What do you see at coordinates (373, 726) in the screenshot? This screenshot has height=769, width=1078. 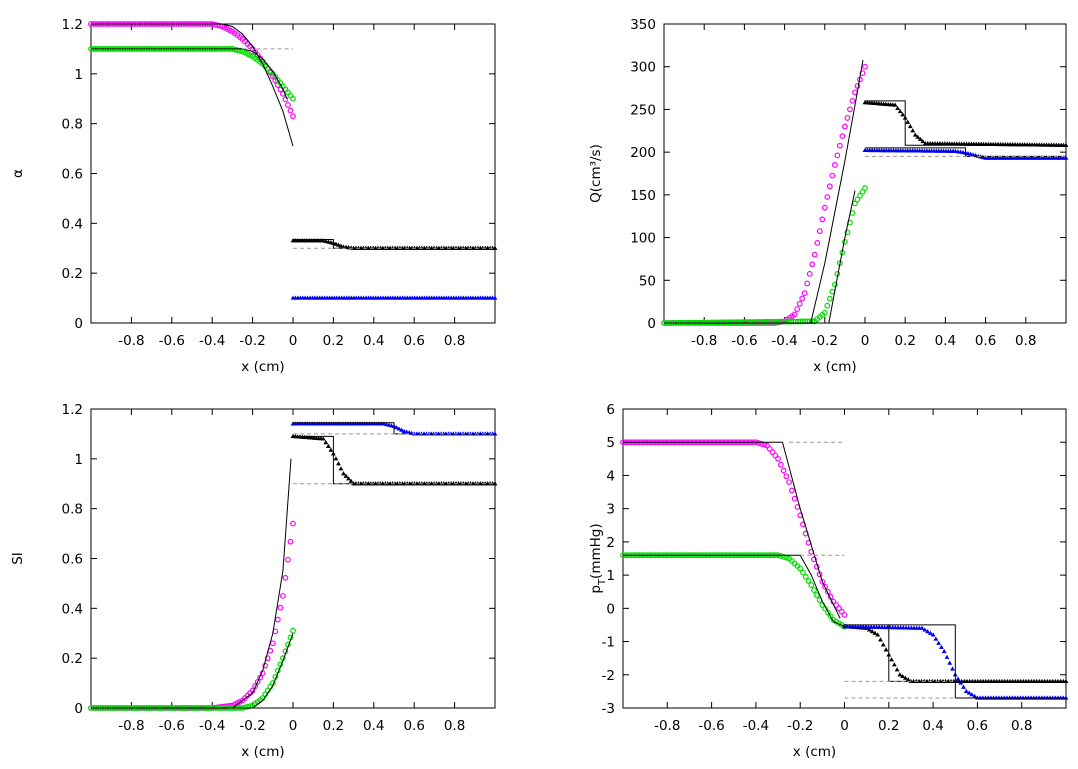 I see `x-tick-label: 0.4` at bounding box center [373, 726].